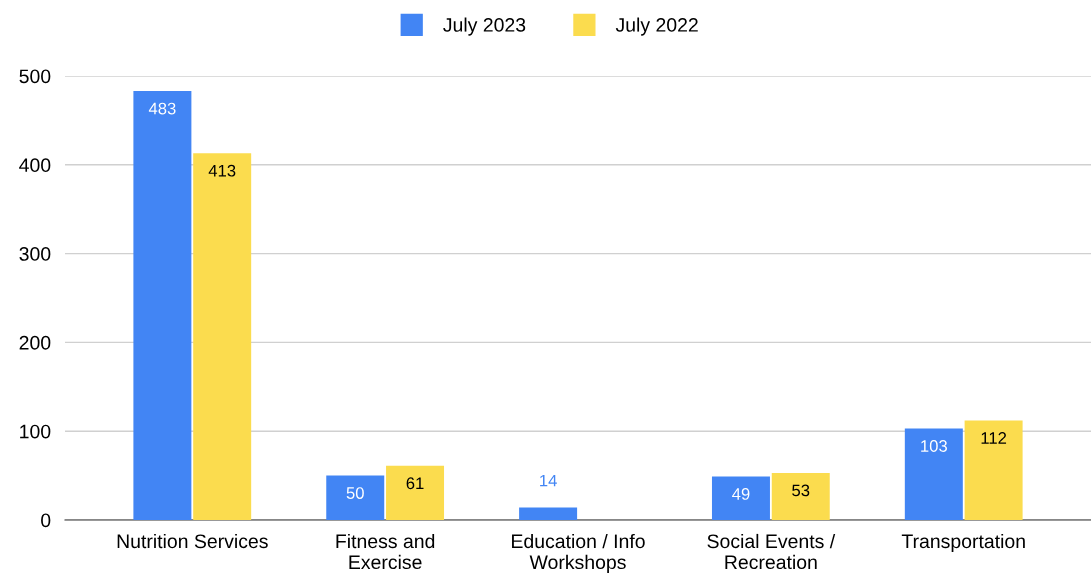 The image size is (1091, 582). Describe the element at coordinates (656, 26) in the screenshot. I see `legend-label: July 2022` at that location.